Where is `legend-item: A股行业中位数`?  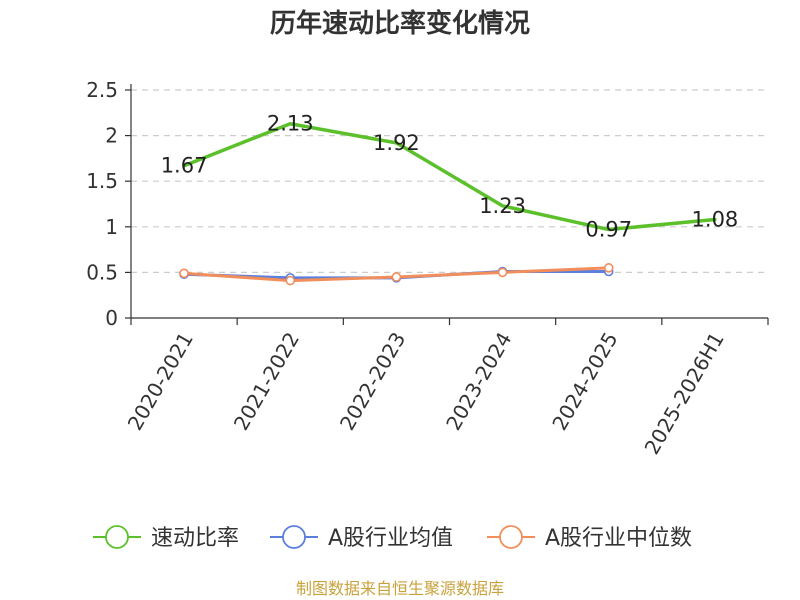 legend-item: A股行业中位数 is located at coordinates (589, 538).